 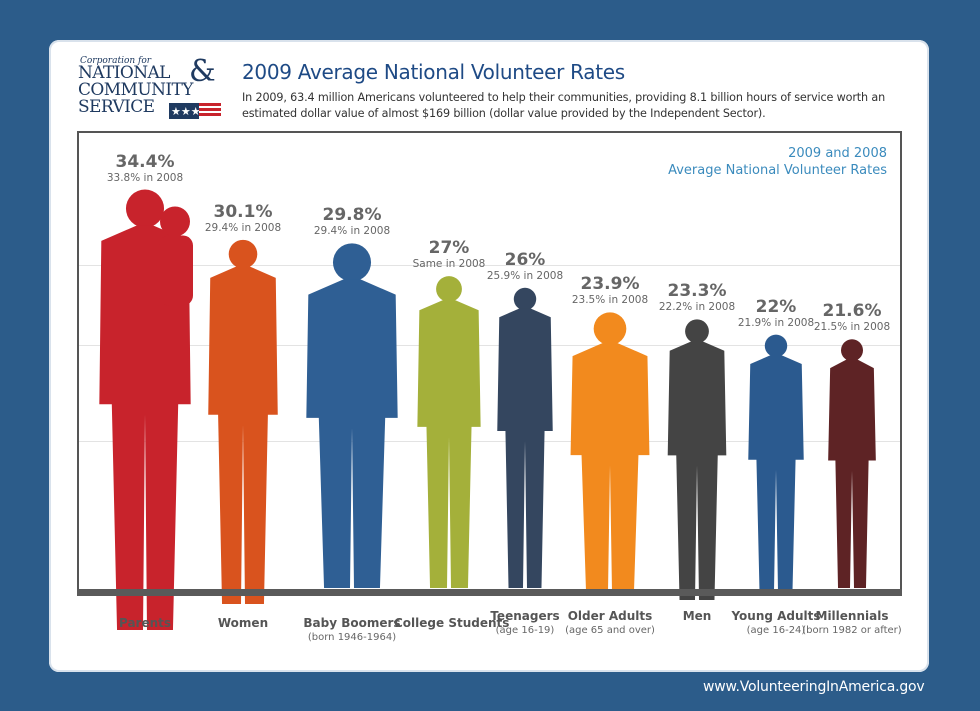 What do you see at coordinates (449, 264) in the screenshot?
I see `value-2008-label: Same in 2008` at bounding box center [449, 264].